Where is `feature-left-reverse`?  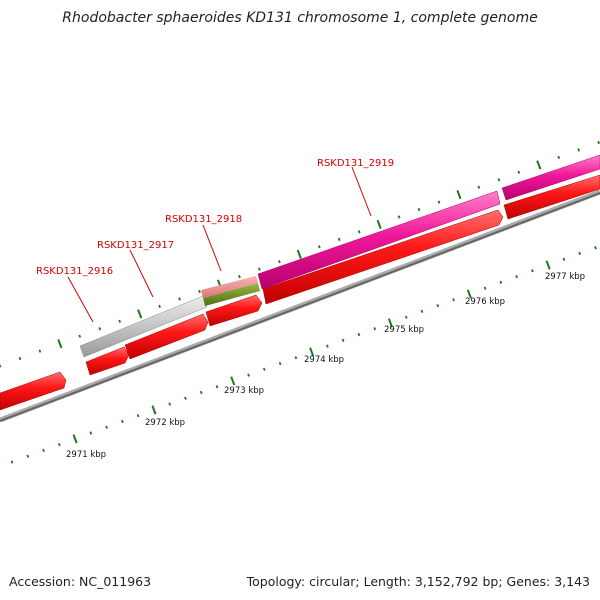
feature-left-reverse is located at coordinates (33, 391).